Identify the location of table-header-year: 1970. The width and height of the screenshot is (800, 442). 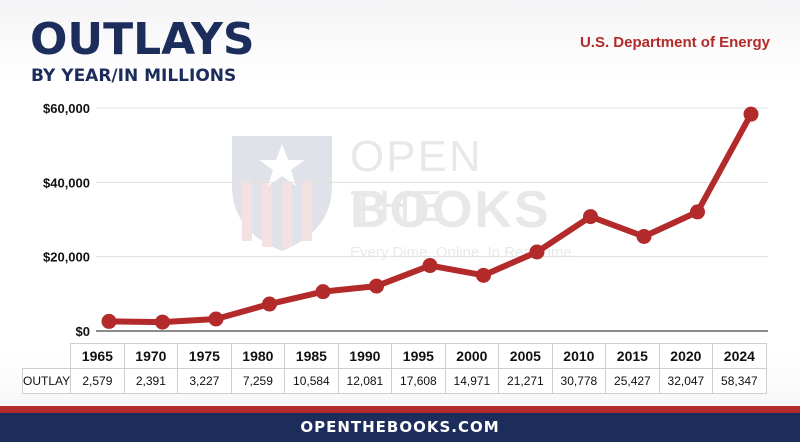
(151, 356).